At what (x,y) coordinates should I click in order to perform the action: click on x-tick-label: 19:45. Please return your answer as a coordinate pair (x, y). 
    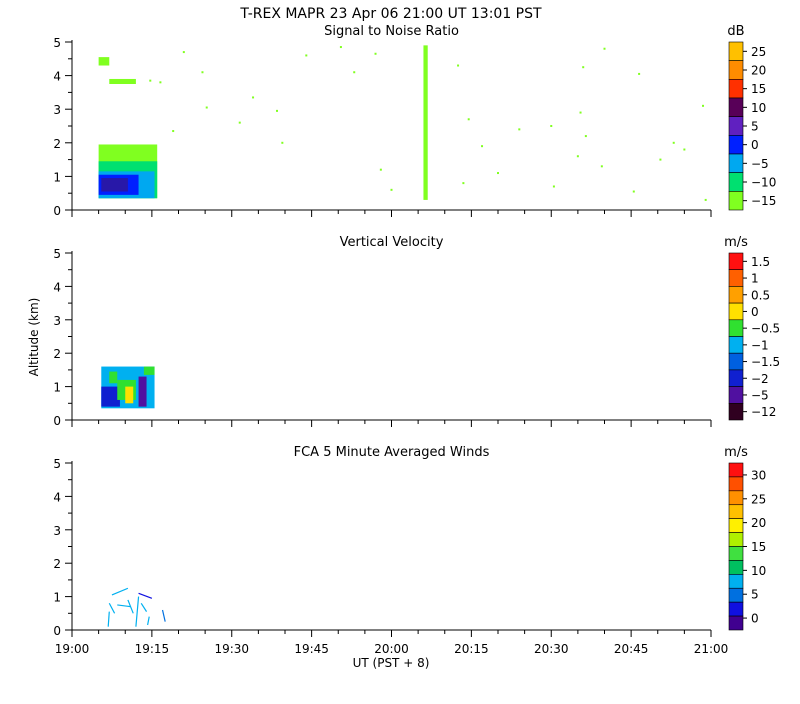
    Looking at the image, I should click on (311, 649).